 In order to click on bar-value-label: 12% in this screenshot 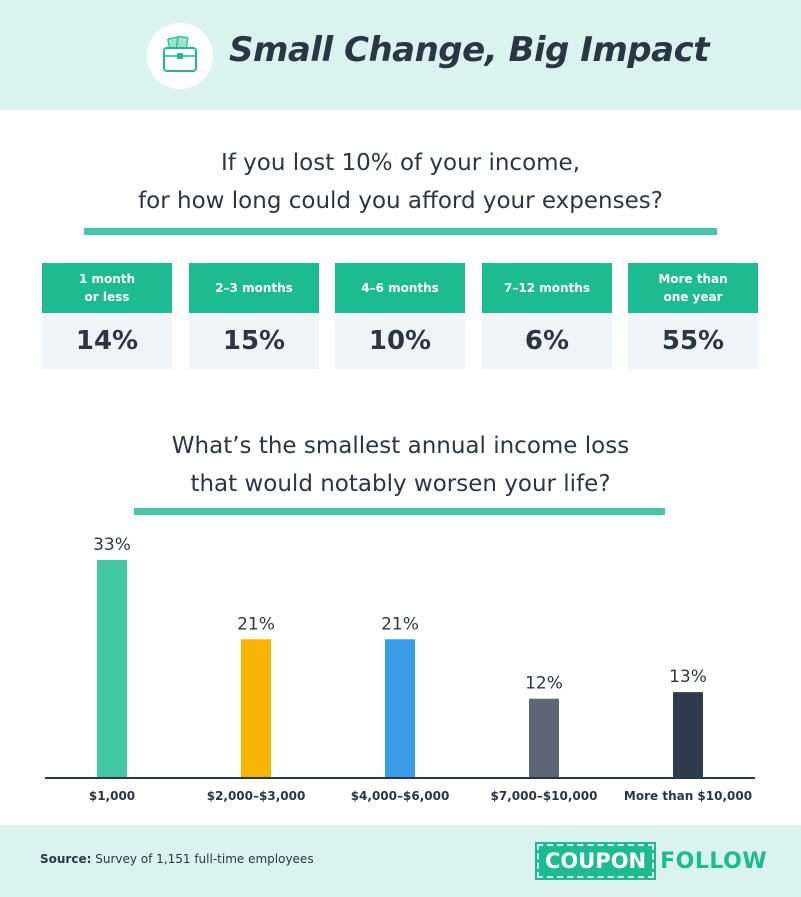, I will do `click(544, 684)`.